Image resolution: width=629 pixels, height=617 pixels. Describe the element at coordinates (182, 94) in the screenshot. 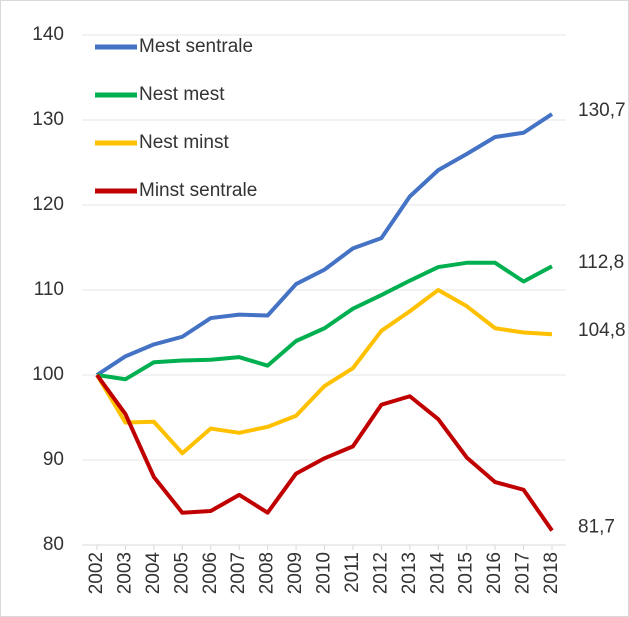

I see `legend-label: Nest mest` at that location.